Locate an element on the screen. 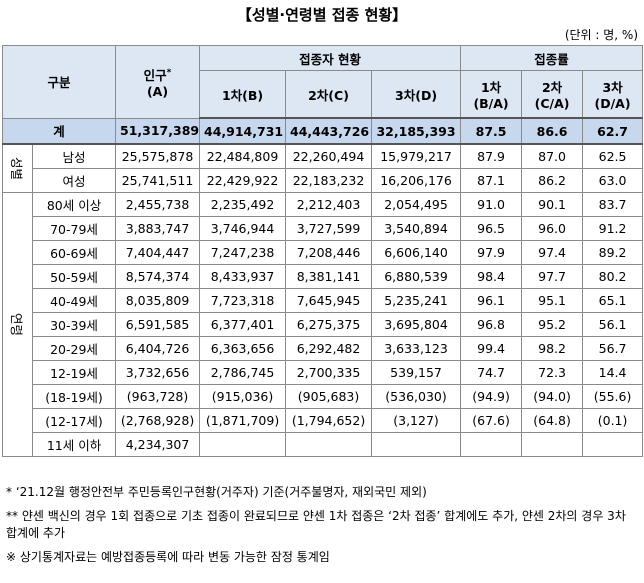  data-cell: 87.0 is located at coordinates (552, 156).